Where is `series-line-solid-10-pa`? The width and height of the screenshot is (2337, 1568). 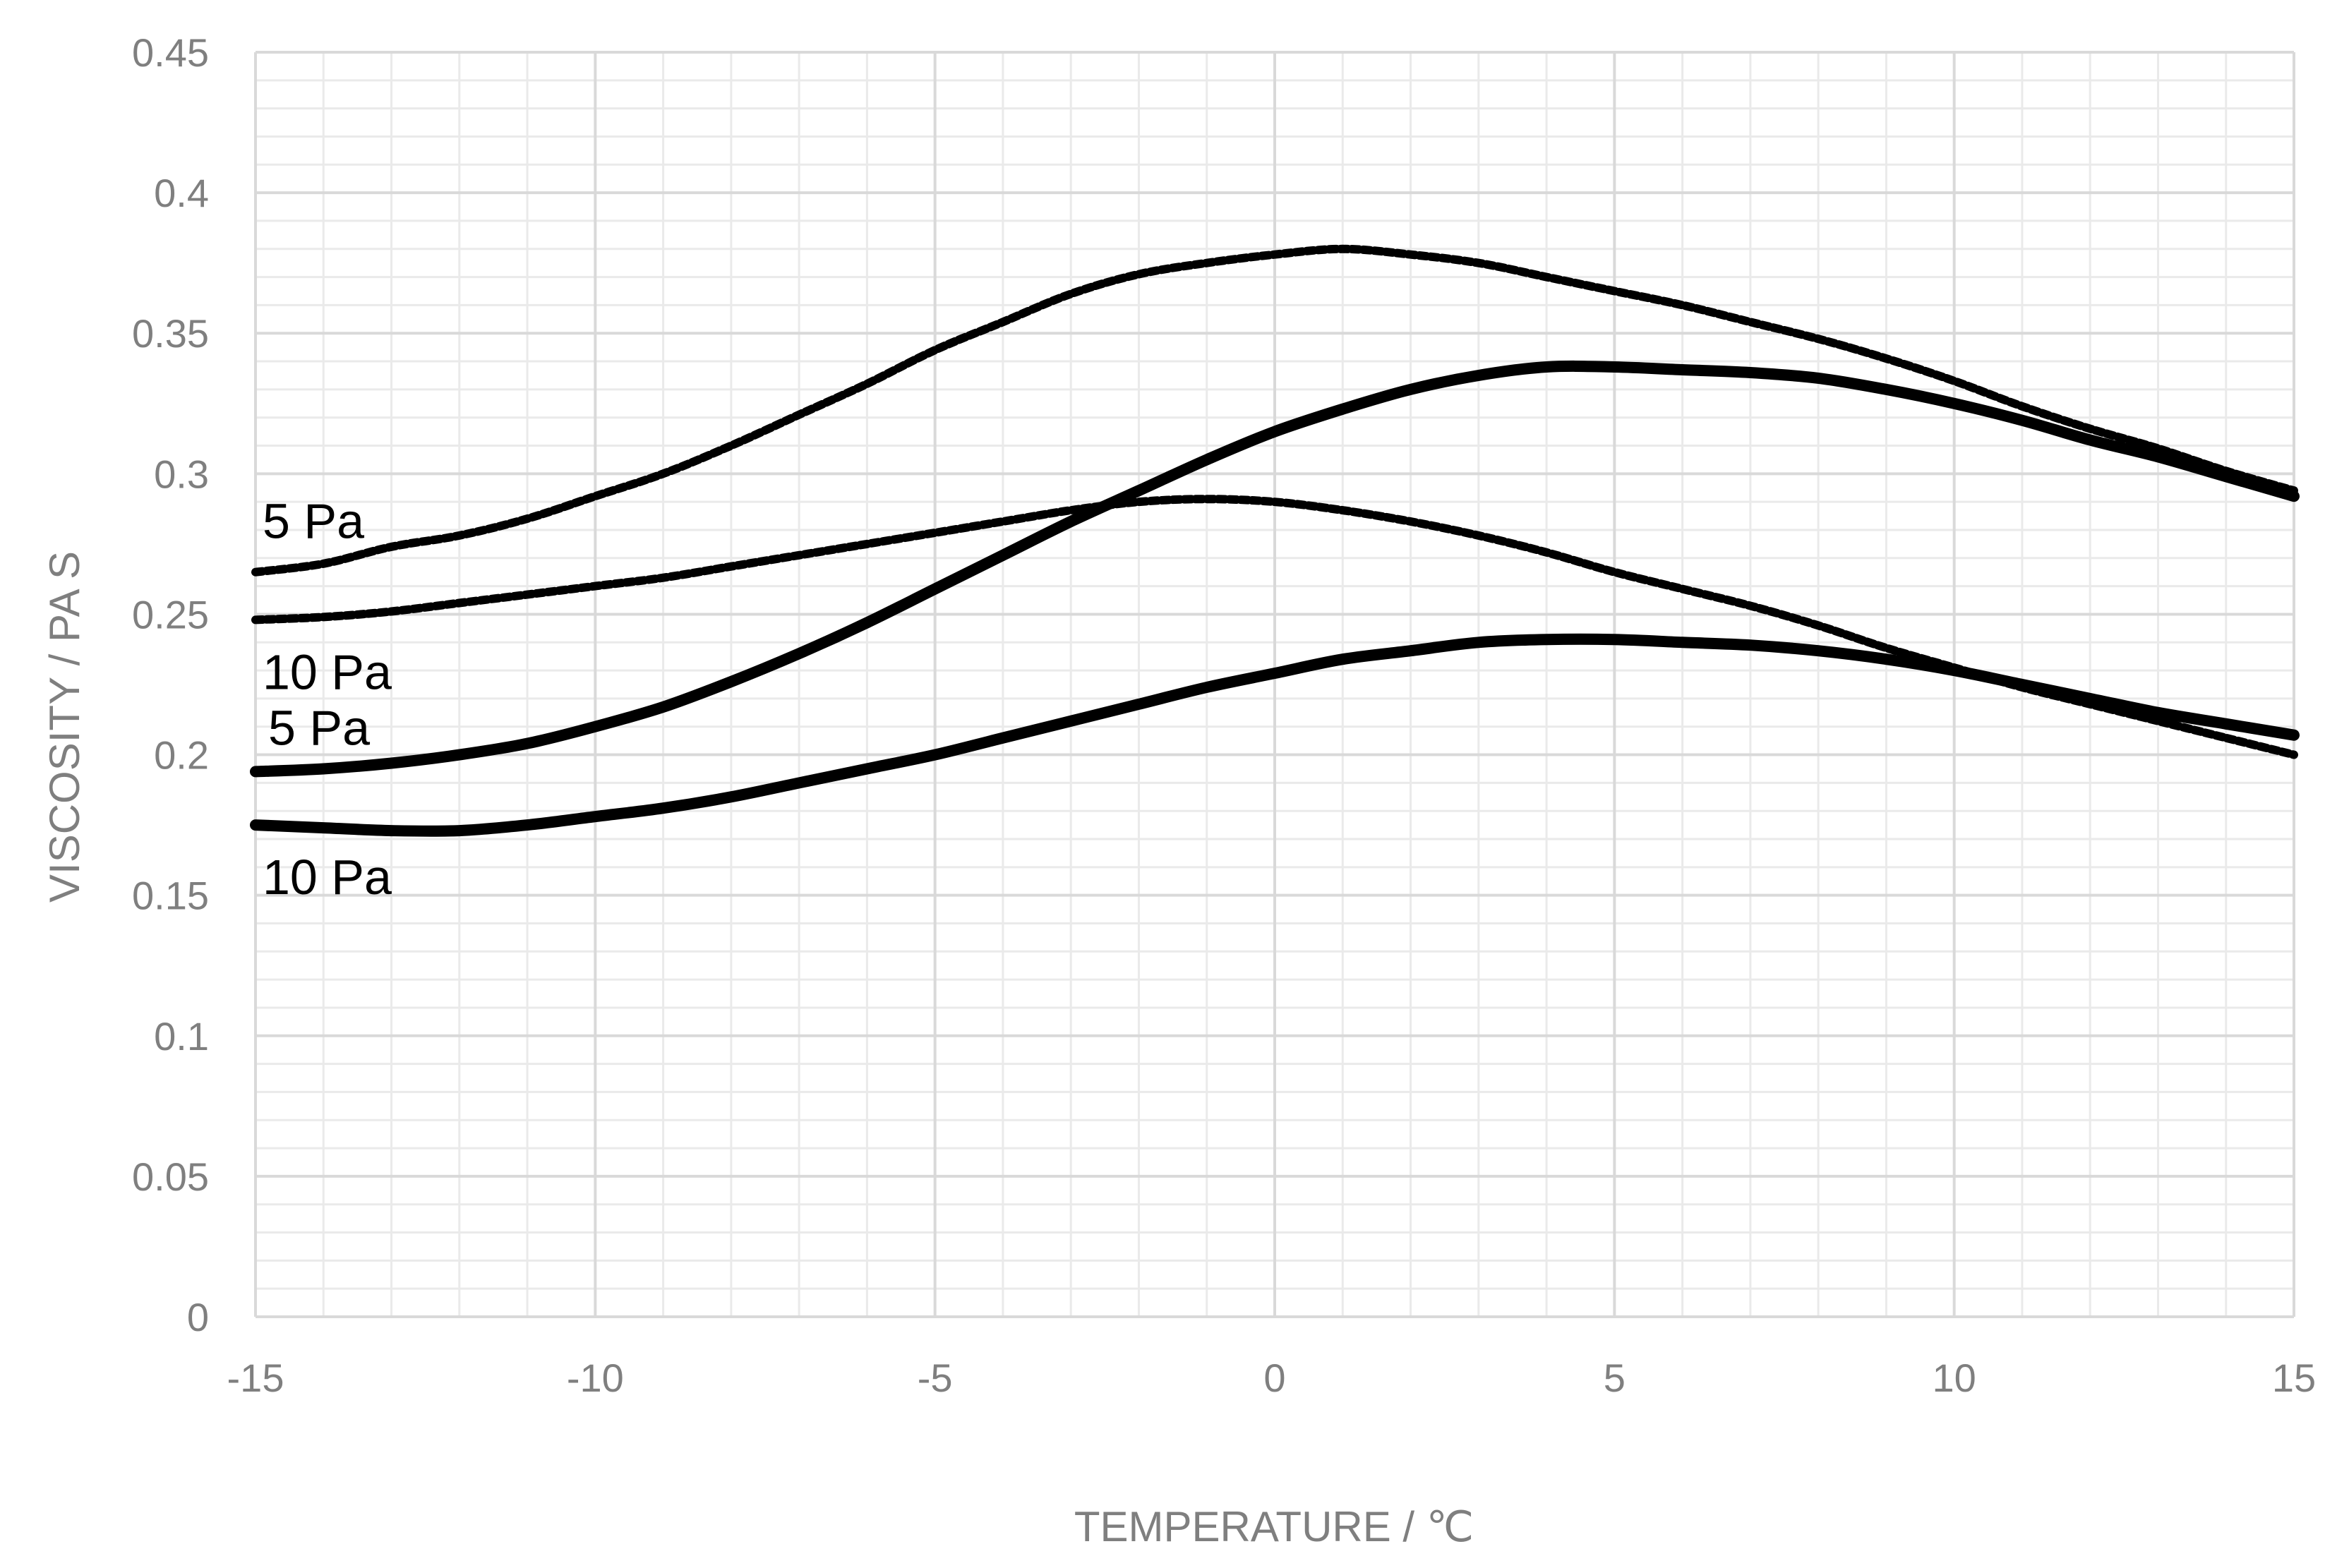 series-line-solid-10-pa is located at coordinates (1275, 735).